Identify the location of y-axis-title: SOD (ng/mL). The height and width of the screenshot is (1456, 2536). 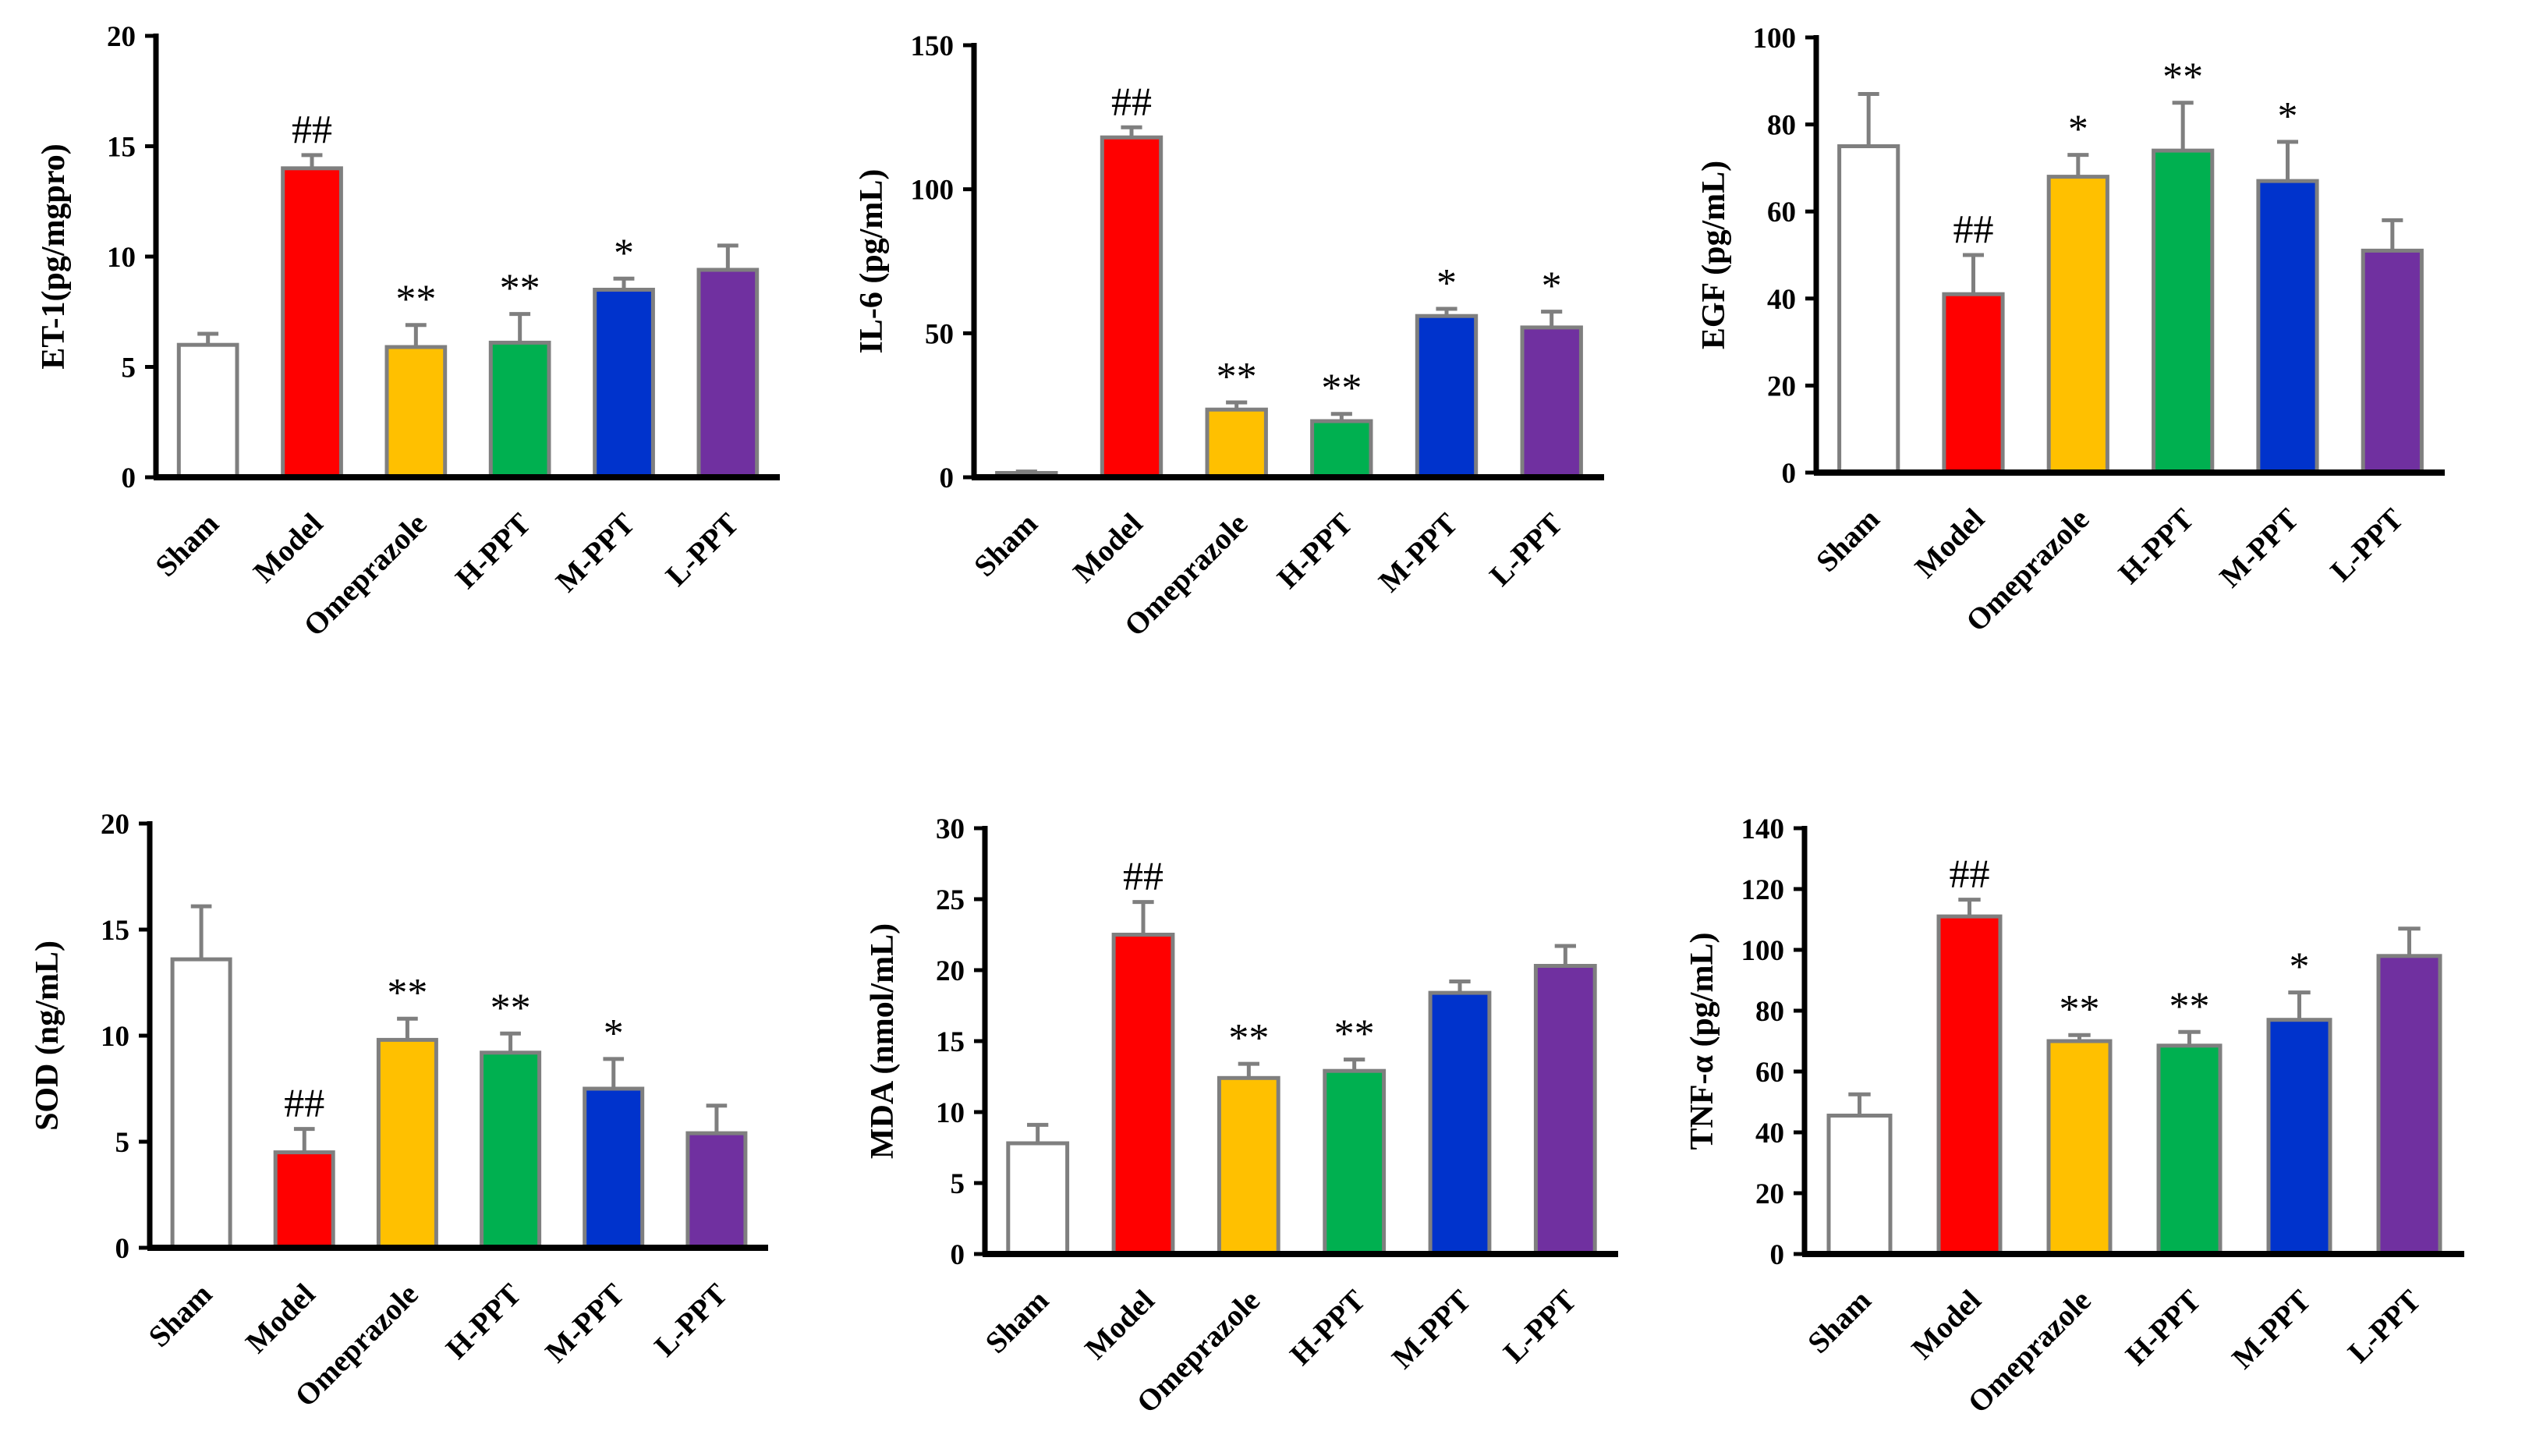
(48, 1036).